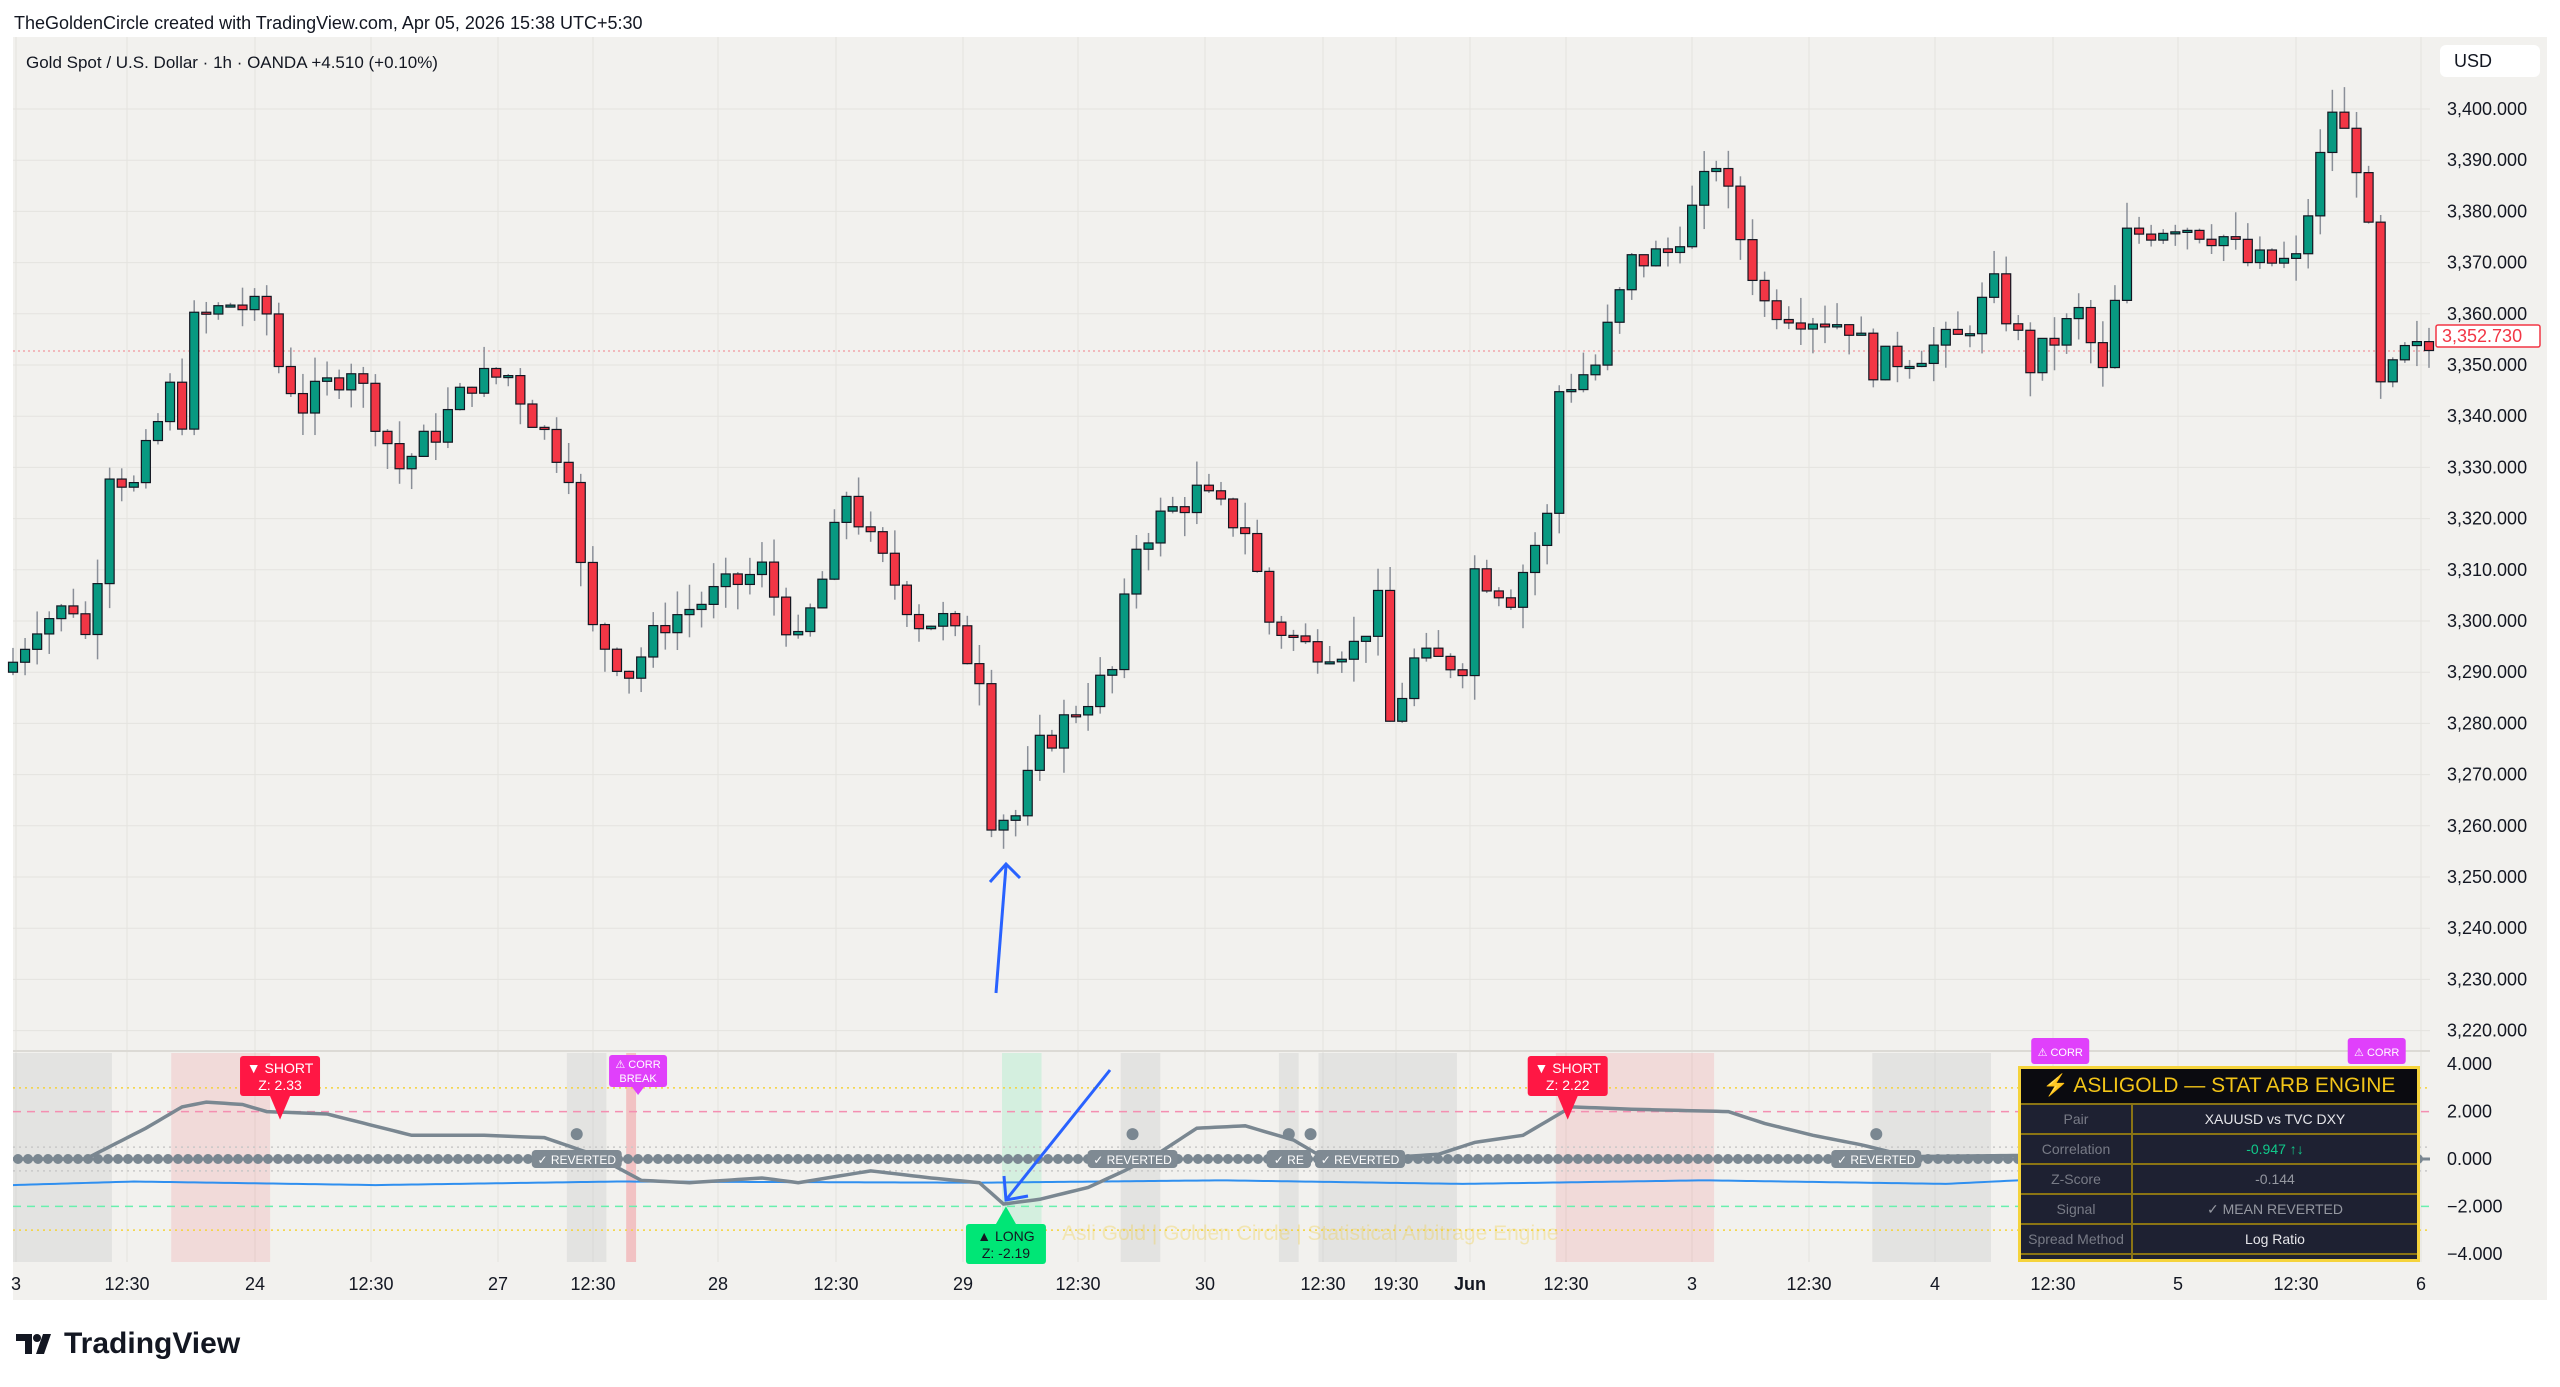 Image resolution: width=2560 pixels, height=1387 pixels. What do you see at coordinates (33, 1344) in the screenshot?
I see `tradingview-logo-icon` at bounding box center [33, 1344].